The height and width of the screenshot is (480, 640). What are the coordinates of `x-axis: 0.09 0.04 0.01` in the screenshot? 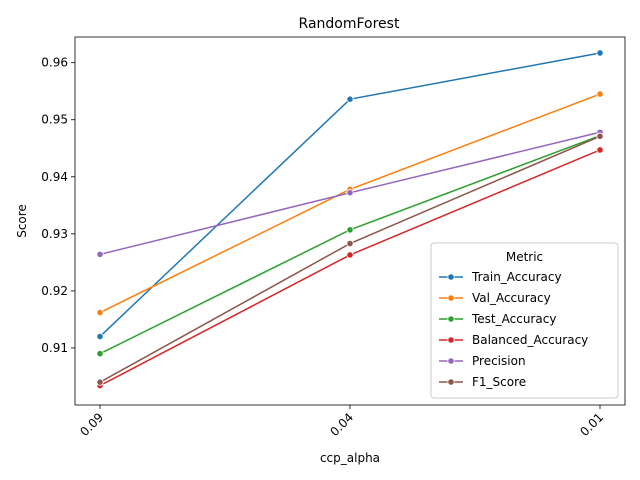 It's located at (341, 422).